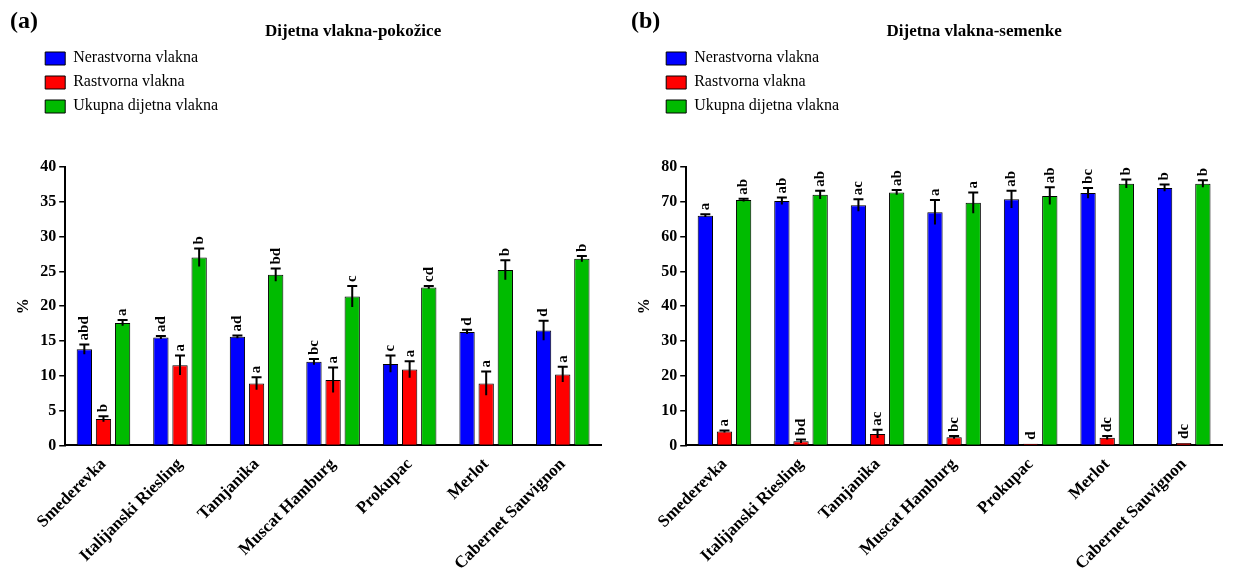  Describe the element at coordinates (48, 200) in the screenshot. I see `y-tick-label: 35` at that location.